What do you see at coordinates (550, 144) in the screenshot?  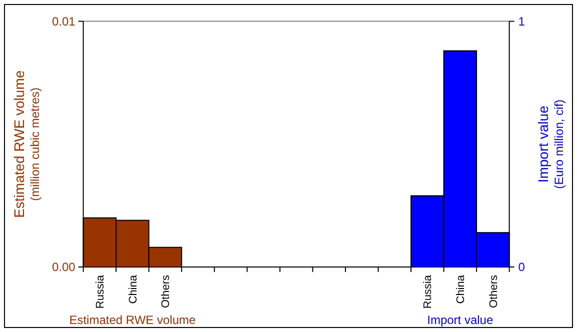 I see `y2-axis-title: Import value (Euro million, cif)` at bounding box center [550, 144].